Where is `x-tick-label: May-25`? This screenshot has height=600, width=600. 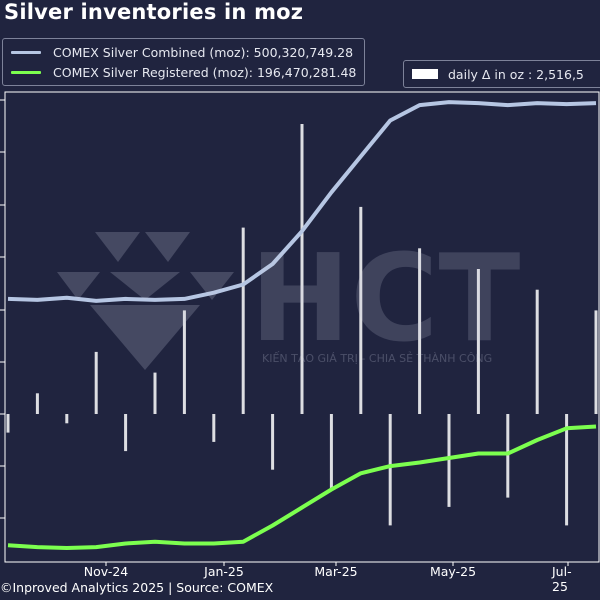
x-tick-label: May-25 is located at coordinates (453, 571).